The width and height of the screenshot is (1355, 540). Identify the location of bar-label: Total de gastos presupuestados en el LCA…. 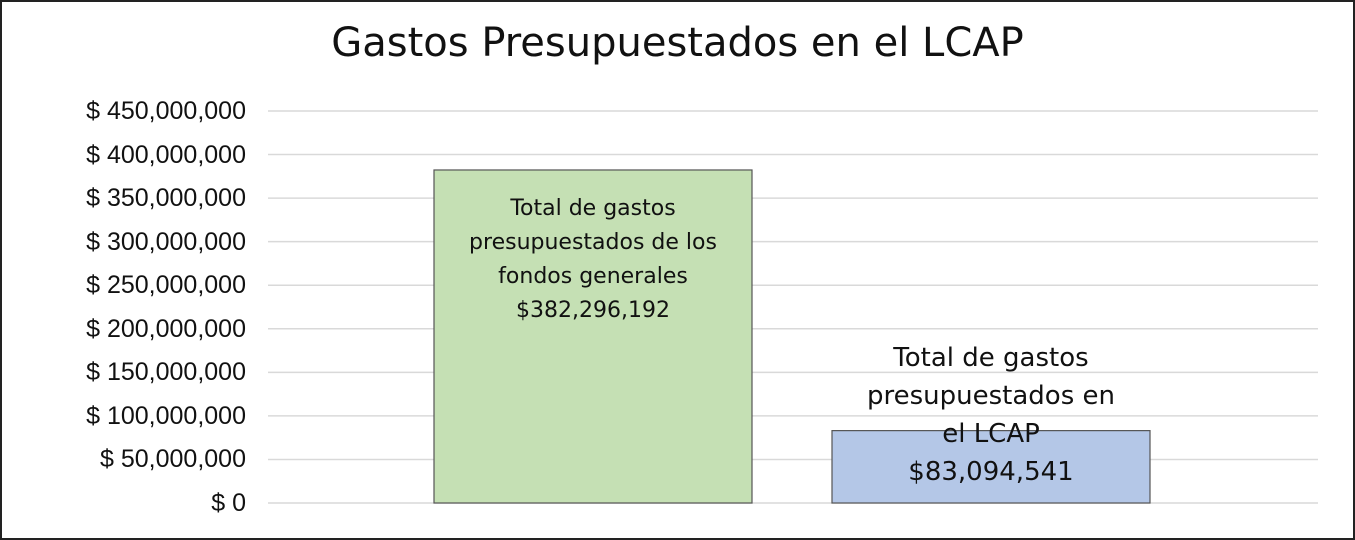
(991, 395).